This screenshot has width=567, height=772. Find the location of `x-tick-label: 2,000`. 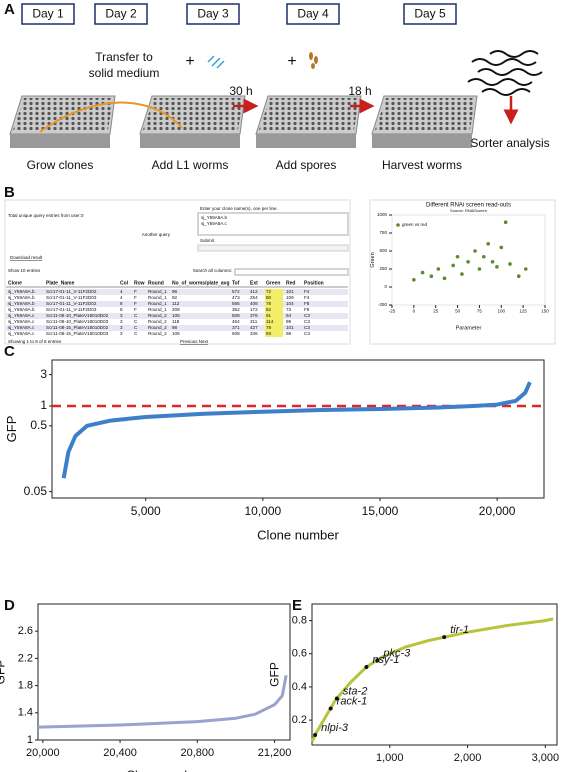

x-tick-label: 2,000 is located at coordinates (468, 758).